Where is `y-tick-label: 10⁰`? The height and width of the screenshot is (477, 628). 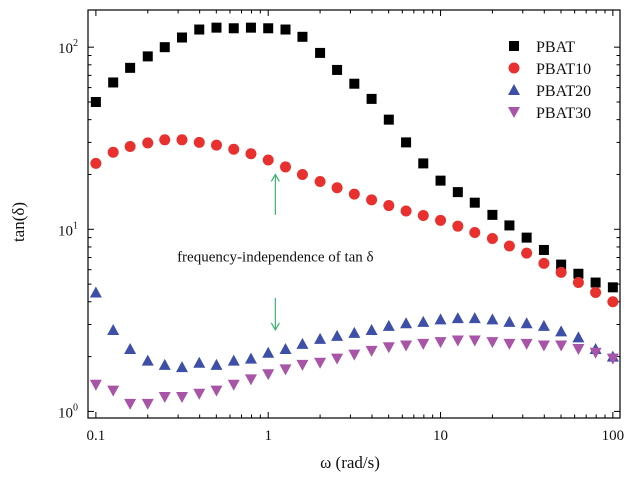
y-tick-label: 10⁰ is located at coordinates (68, 411).